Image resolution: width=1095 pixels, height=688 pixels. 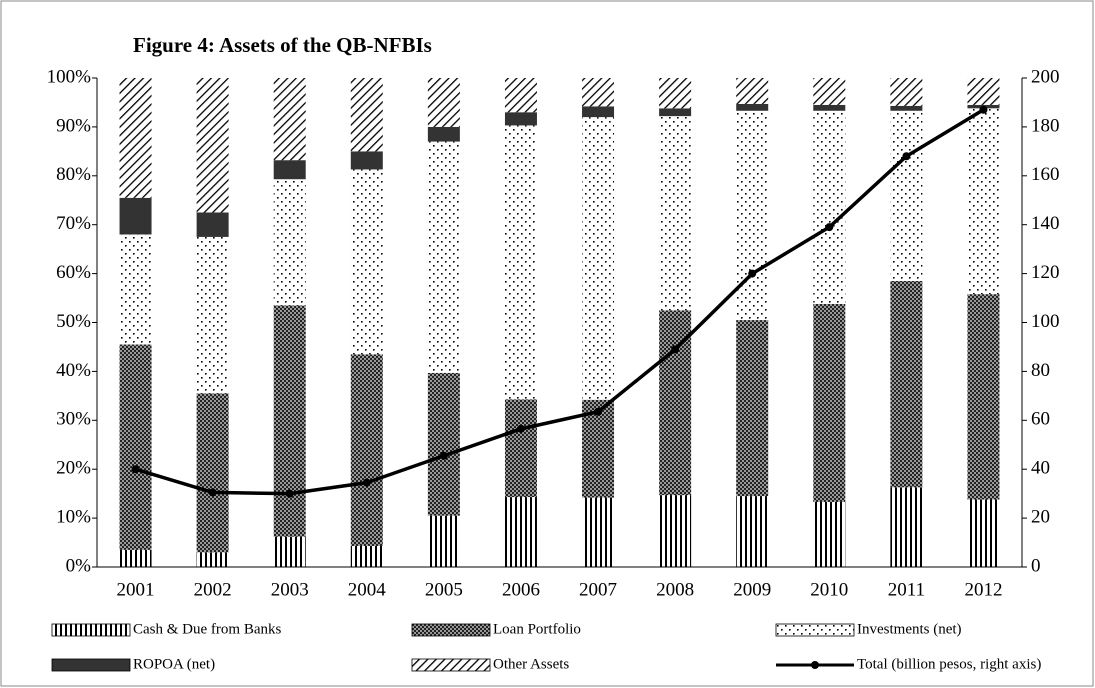 What do you see at coordinates (949, 664) in the screenshot?
I see `legend-label: Total (billion pesos, right axis)` at bounding box center [949, 664].